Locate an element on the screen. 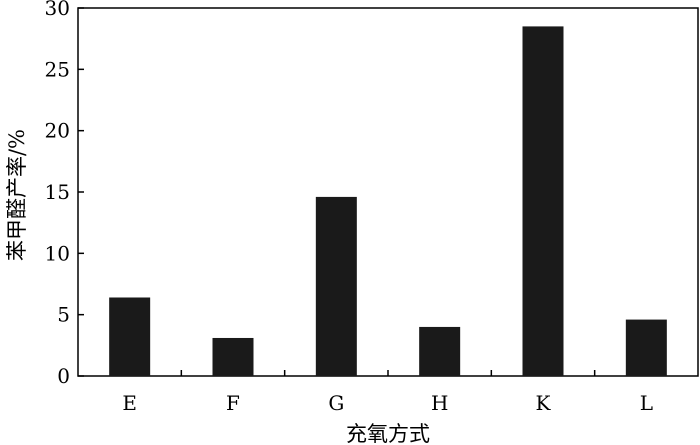  bar-f is located at coordinates (233, 356).